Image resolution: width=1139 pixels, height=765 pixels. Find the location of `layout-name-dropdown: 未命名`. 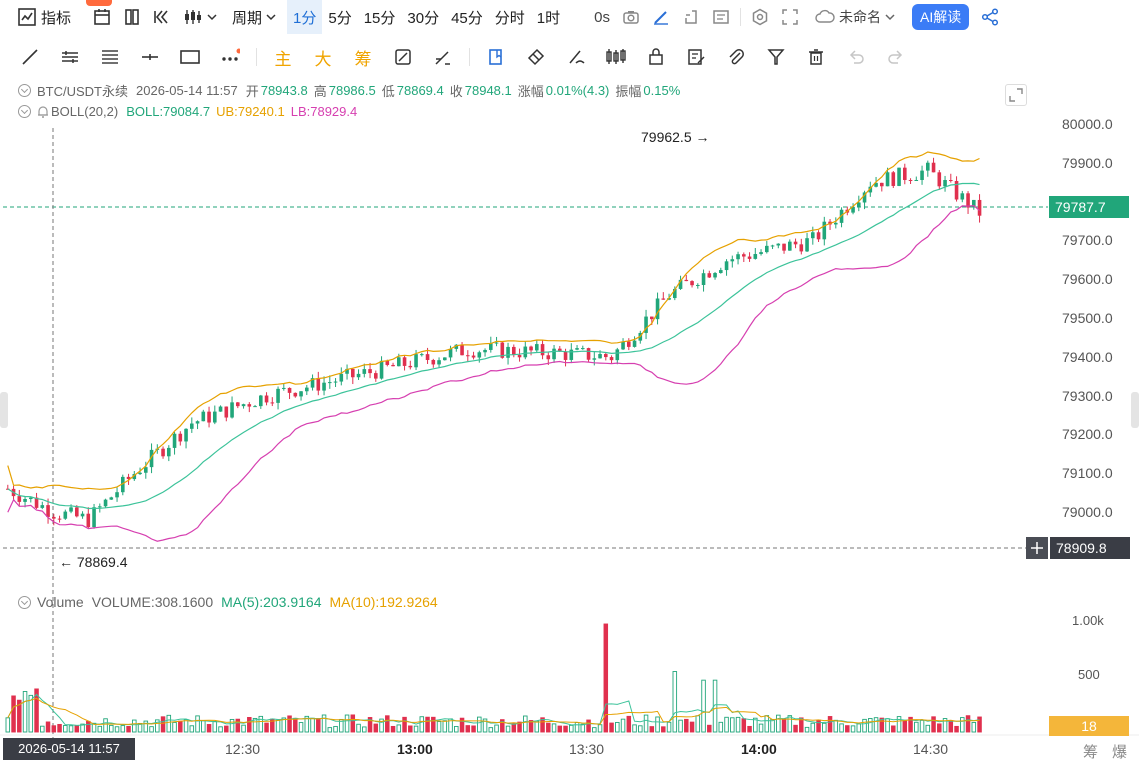

layout-name-dropdown: 未命名 is located at coordinates (855, 17).